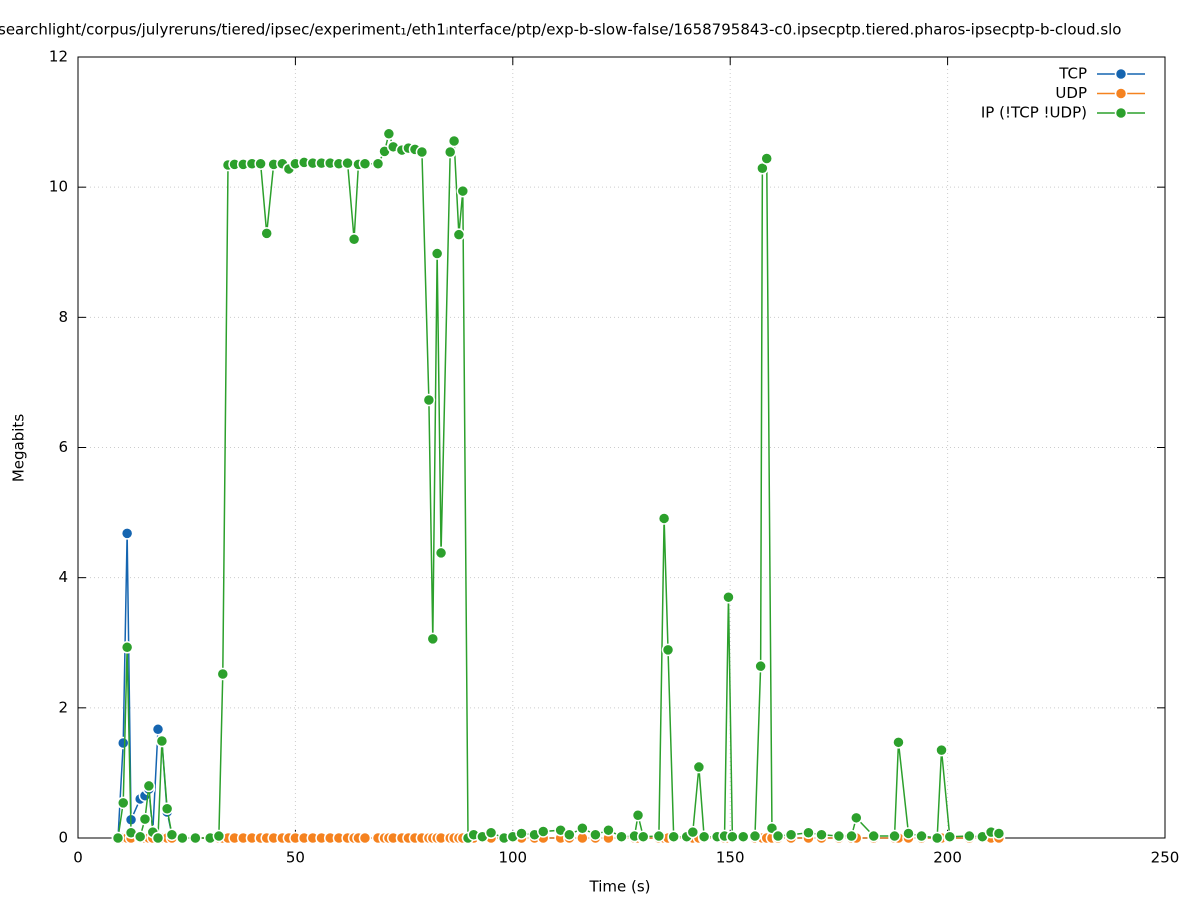  Describe the element at coordinates (63, 838) in the screenshot. I see `y-tick-label: 0` at that location.